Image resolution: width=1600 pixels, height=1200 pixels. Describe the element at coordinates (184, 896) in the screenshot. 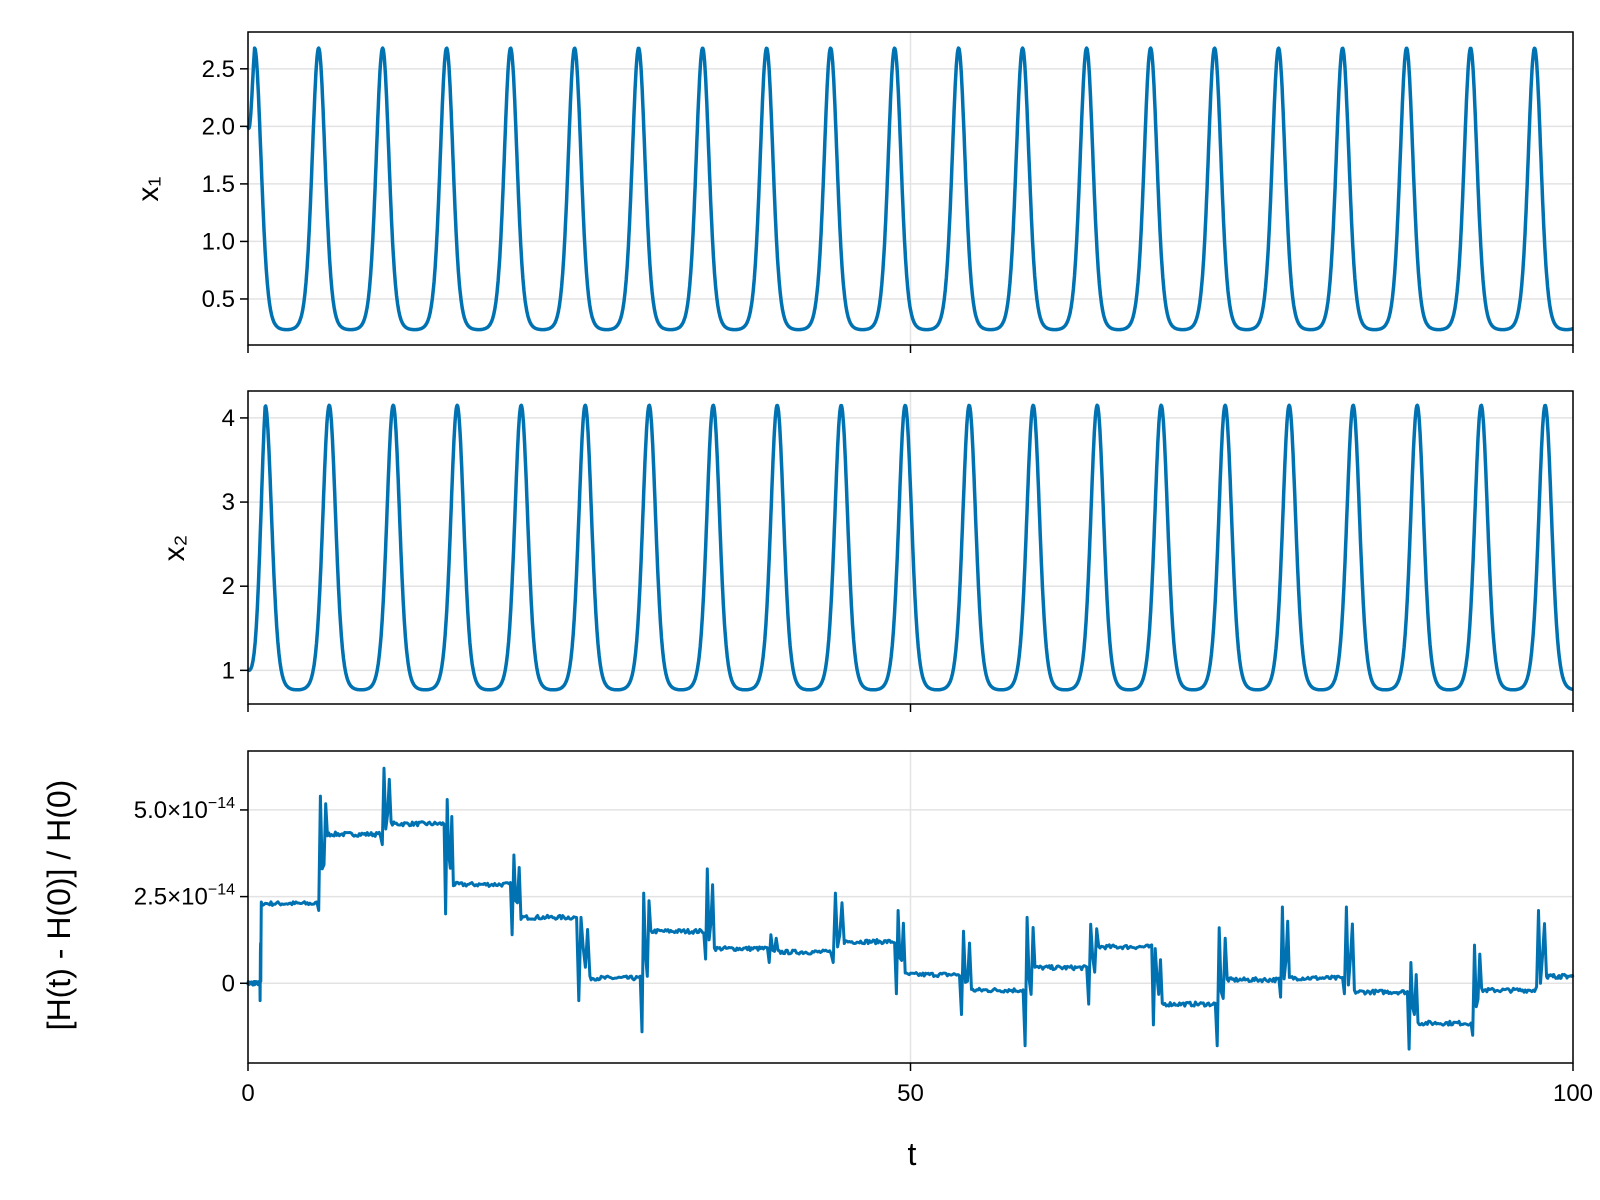

I see `ytick-label: 2.5×10⁻¹⁴` at that location.